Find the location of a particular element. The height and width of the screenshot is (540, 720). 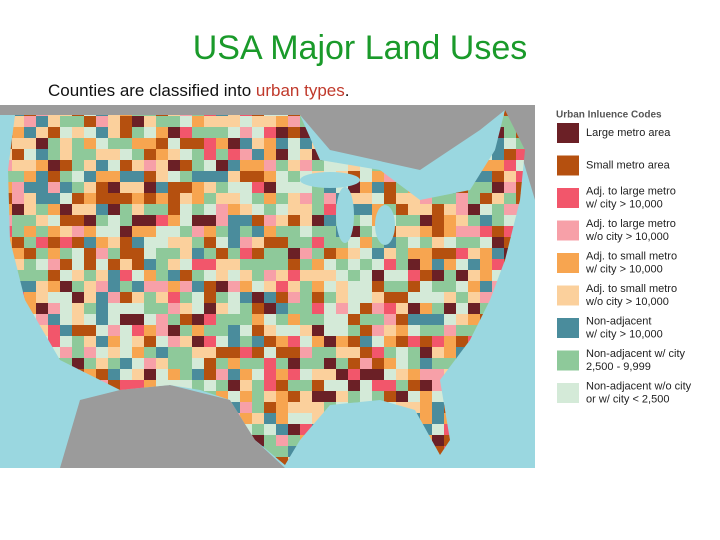

legend-label: or w/ city < 2,500 is located at coordinates (627, 399).